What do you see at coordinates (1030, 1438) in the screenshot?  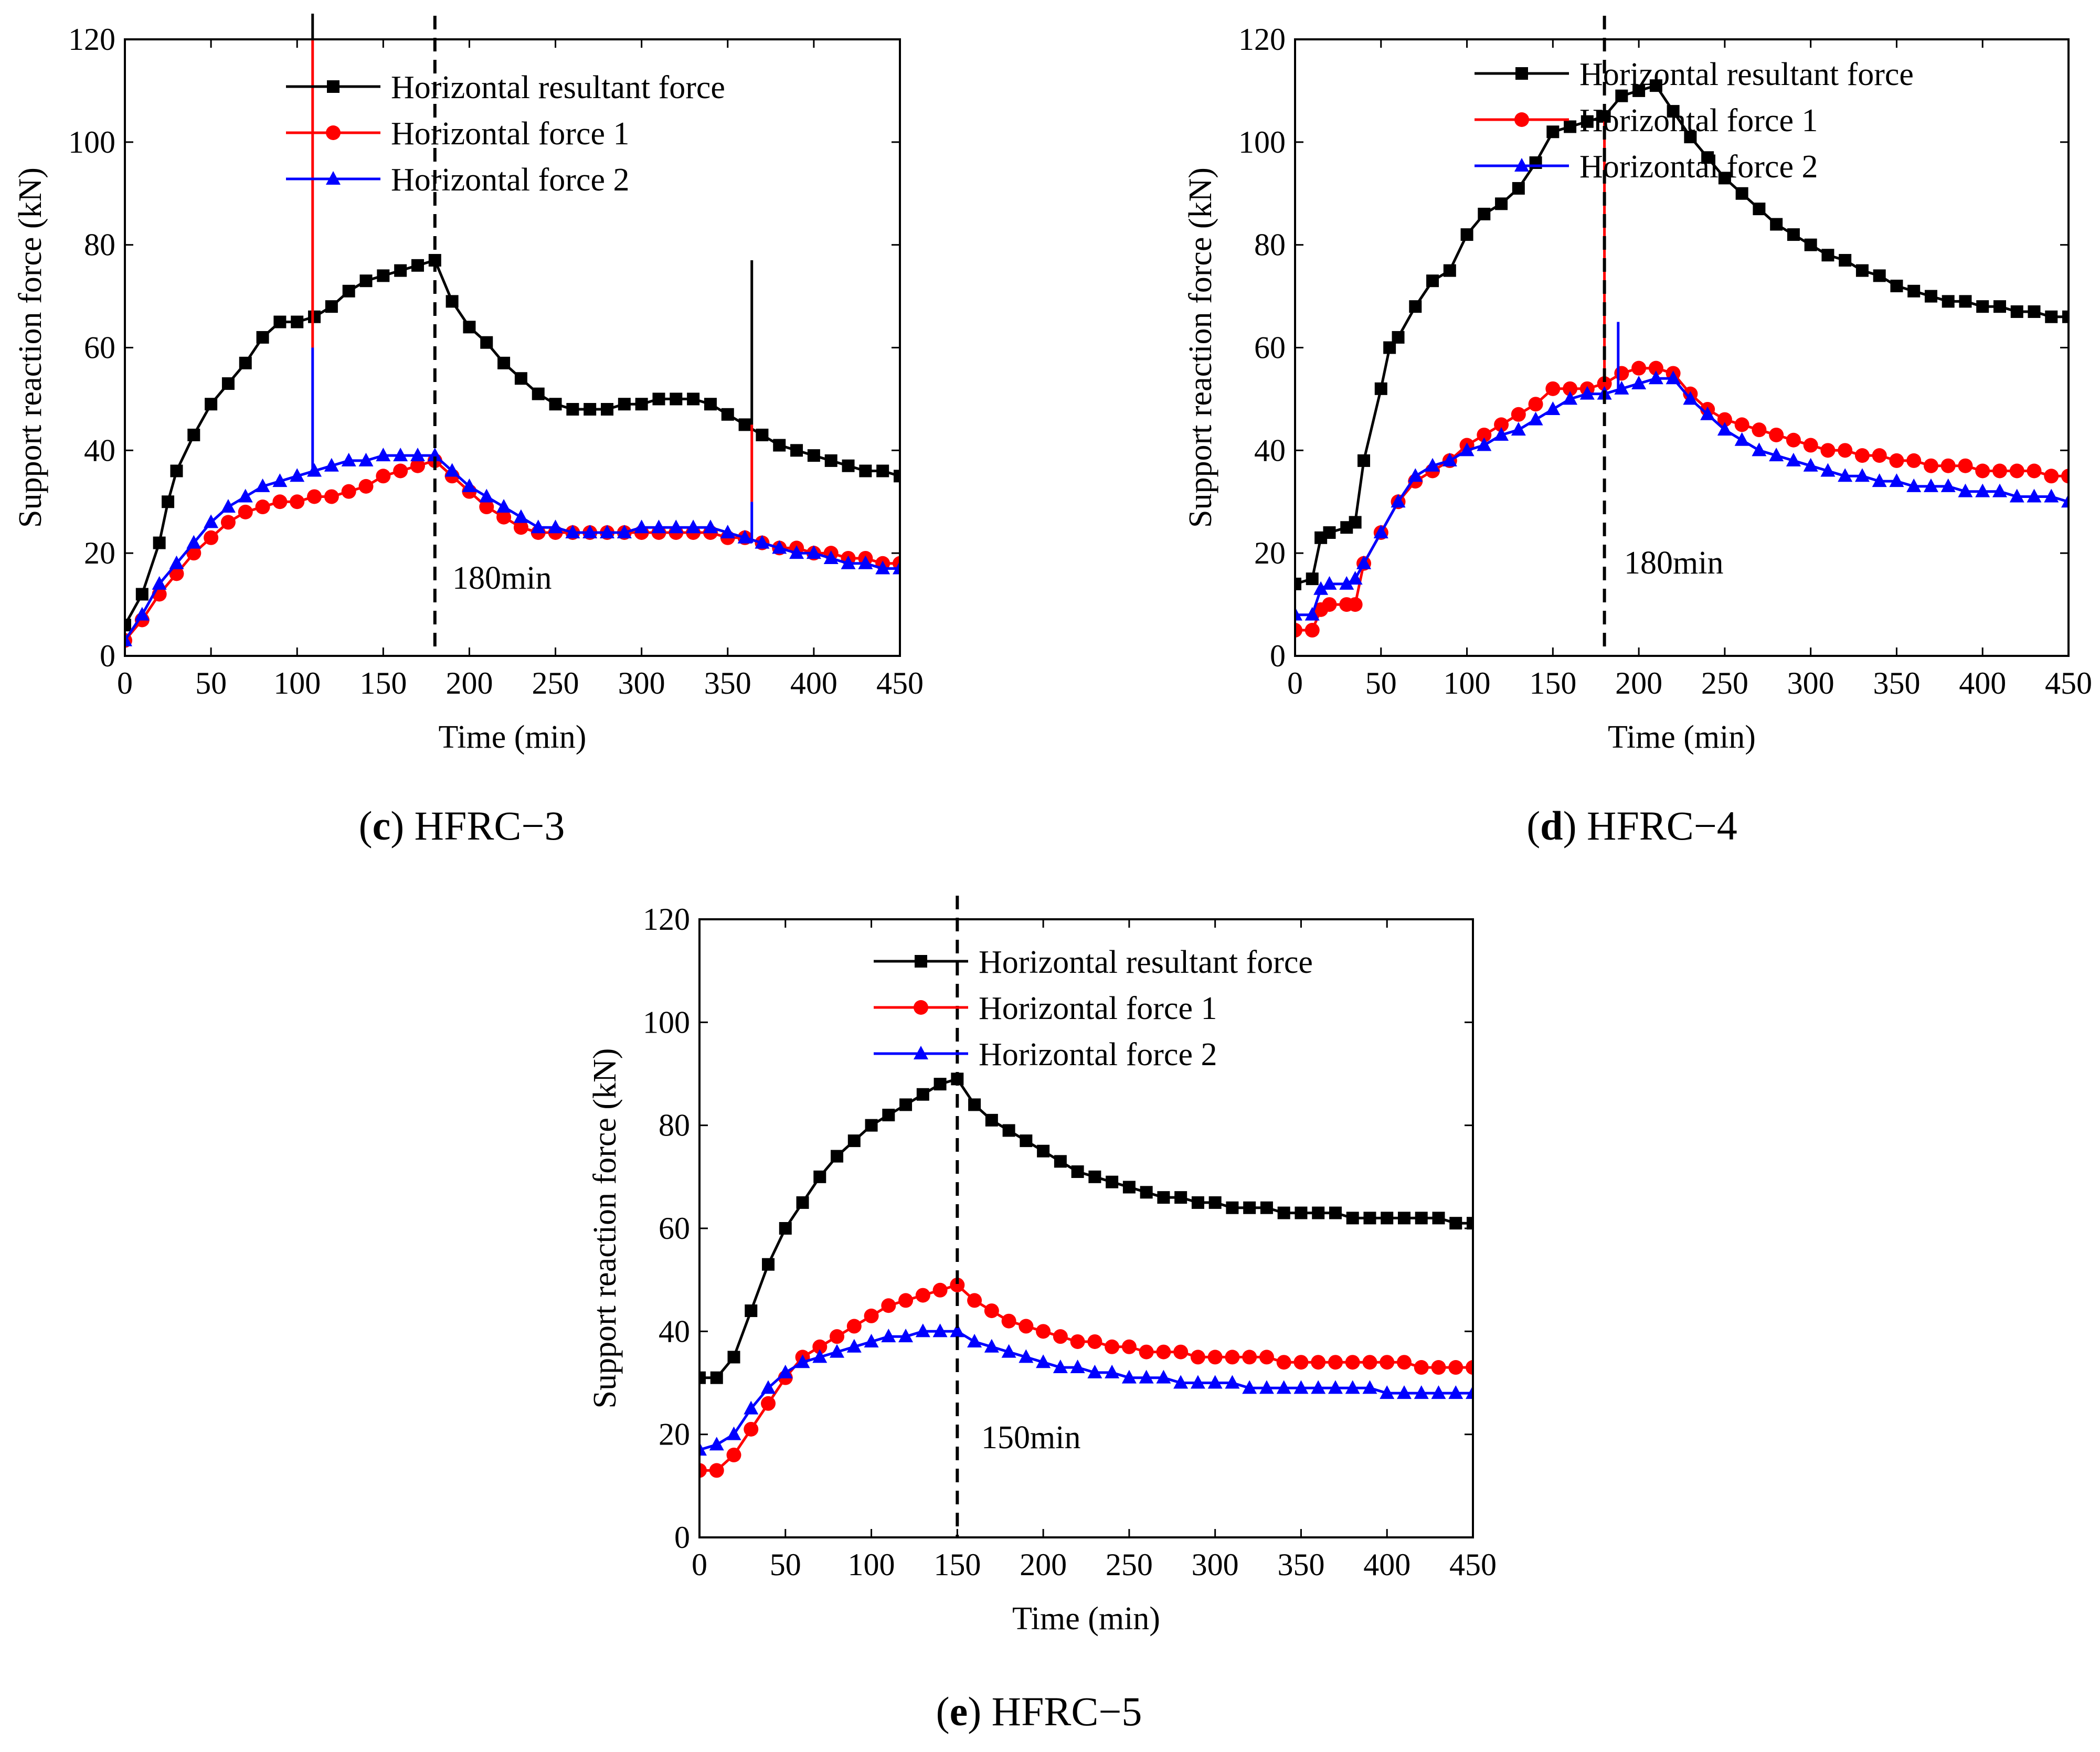 I see `vline-label: 150min` at bounding box center [1030, 1438].